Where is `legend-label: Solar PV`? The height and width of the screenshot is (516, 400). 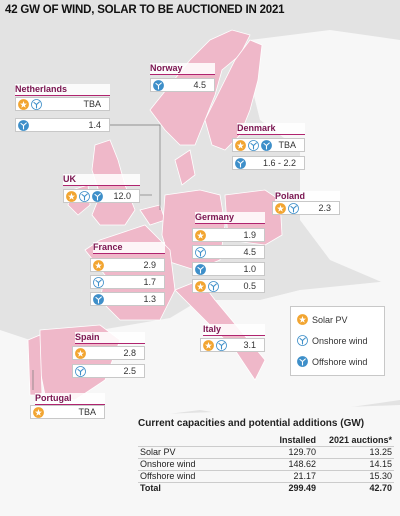
legend-label: Solar PV is located at coordinates (330, 319).